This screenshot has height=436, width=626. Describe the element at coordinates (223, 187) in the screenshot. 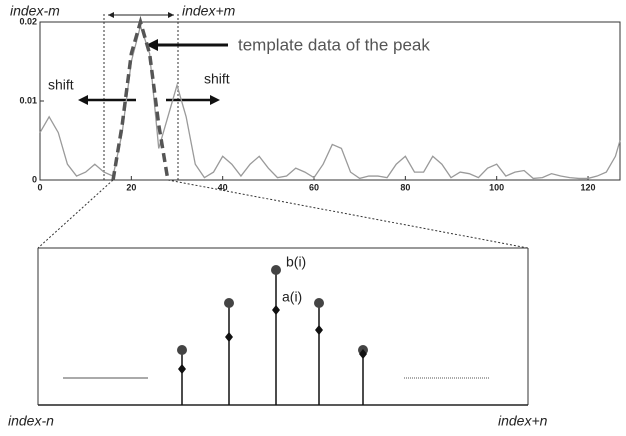

I see `x-tick-label: 40` at that location.